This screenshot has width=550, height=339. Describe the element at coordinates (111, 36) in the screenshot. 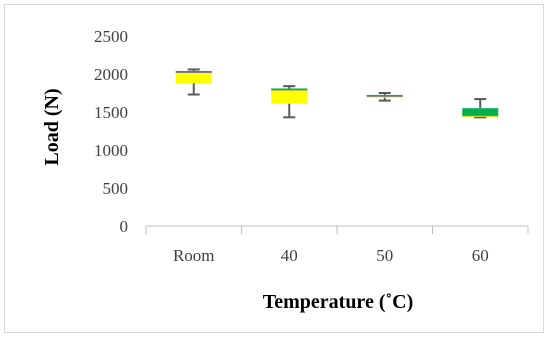

I see `y-tick-label: 2500` at that location.